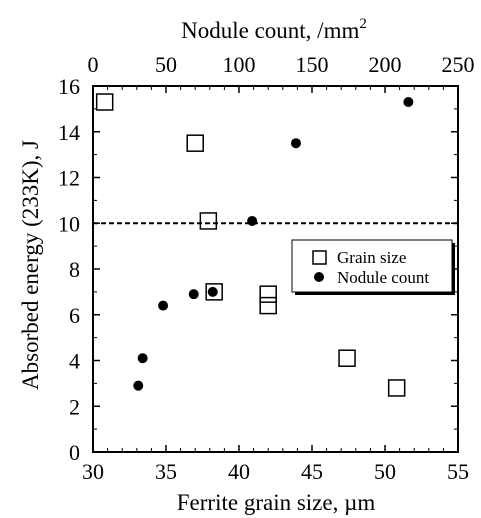 This screenshot has width=481, height=518. Describe the element at coordinates (74, 315) in the screenshot. I see `y-tick-label: 6` at that location.